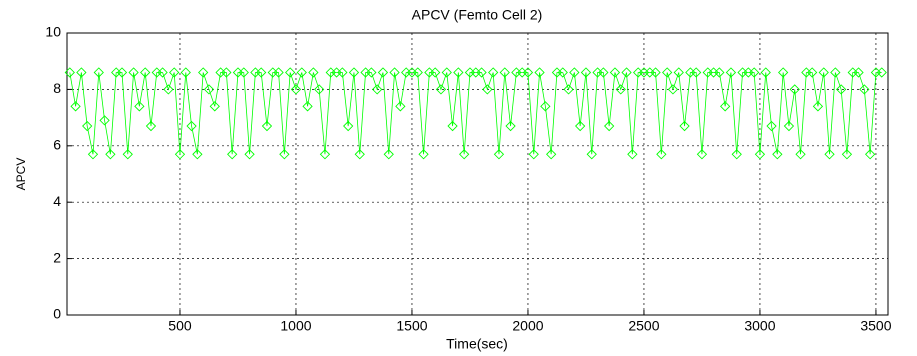 The image size is (917, 356). What do you see at coordinates (180, 326) in the screenshot?
I see `x-tick-label: 500` at bounding box center [180, 326].